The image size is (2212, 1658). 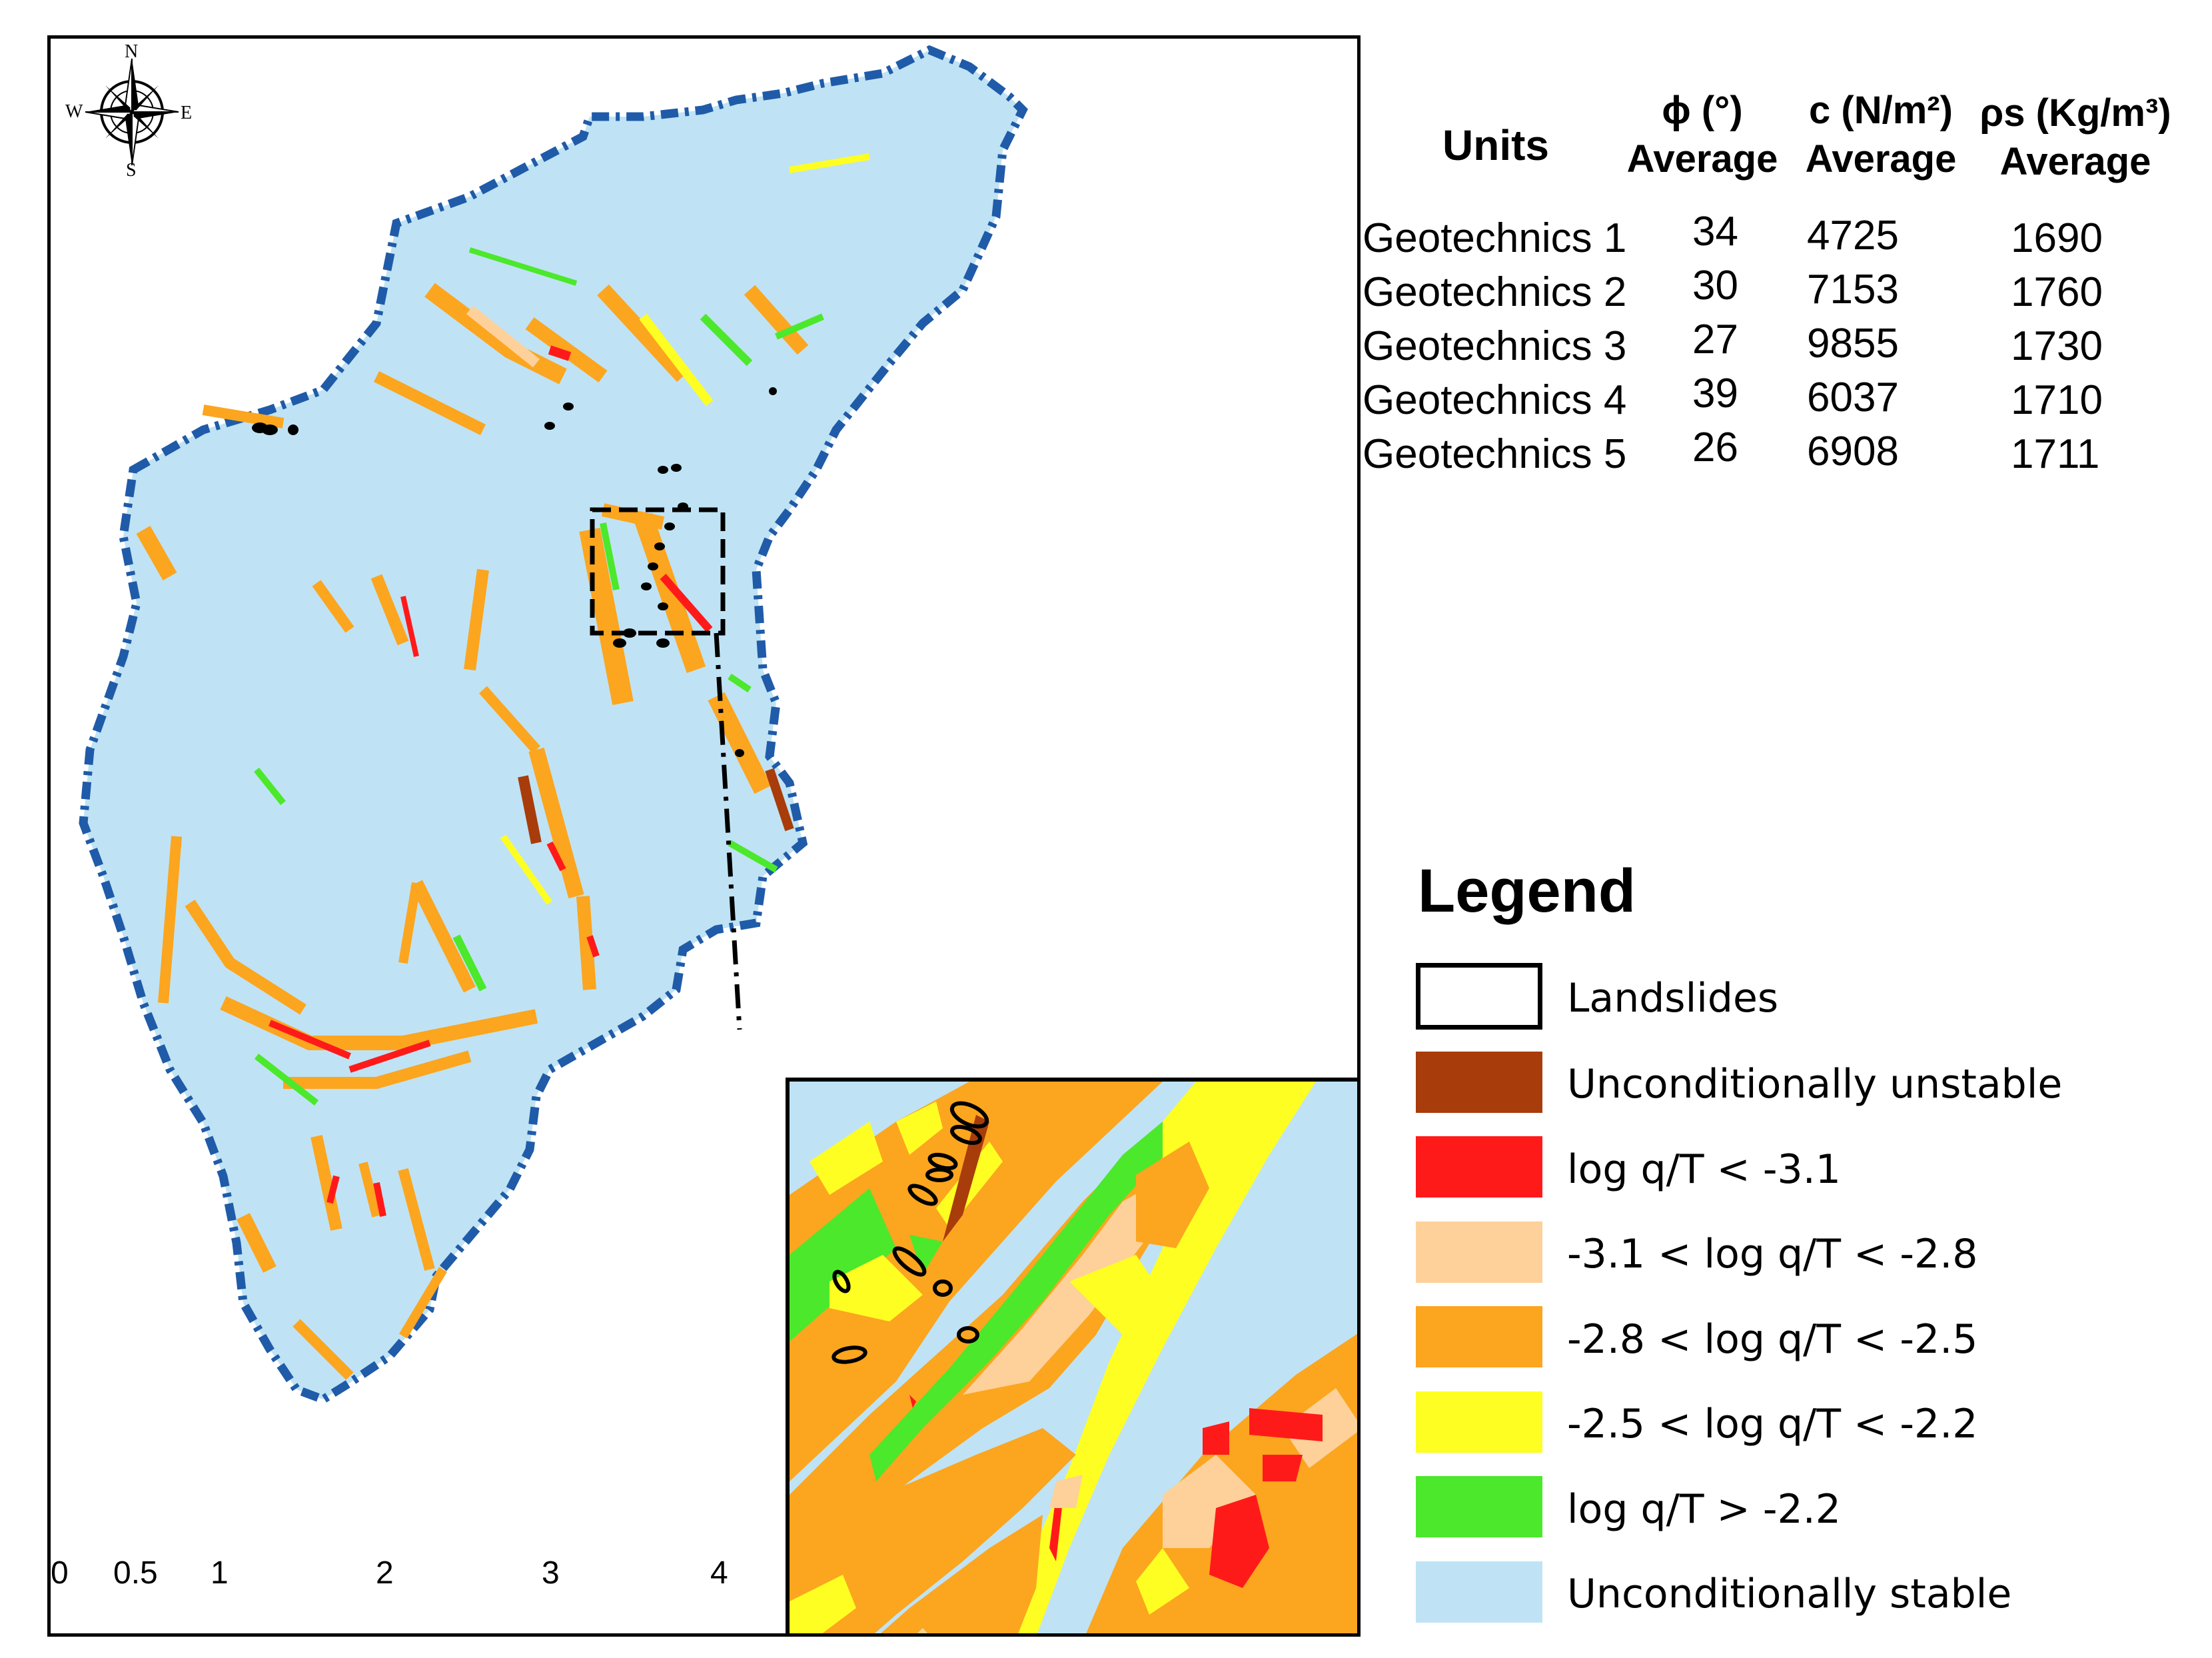 What do you see at coordinates (2057, 292) in the screenshot?
I see `rho-cell: 1760` at bounding box center [2057, 292].